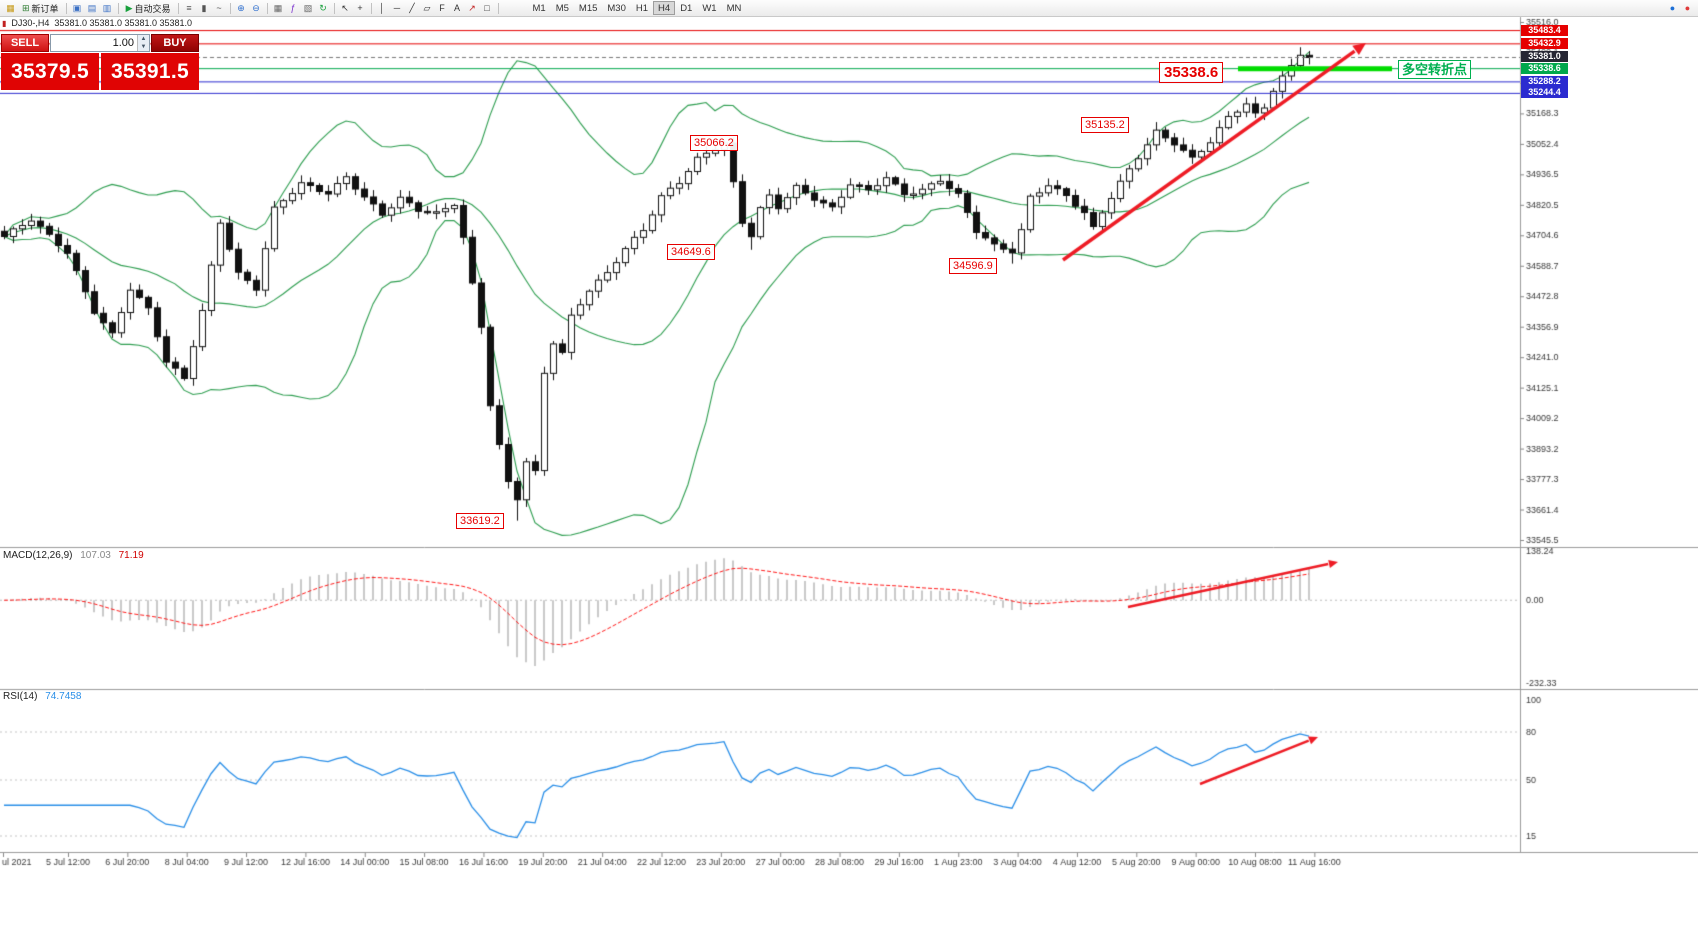  I want to click on support-tag-1: 35288.2, so click(1544, 81).